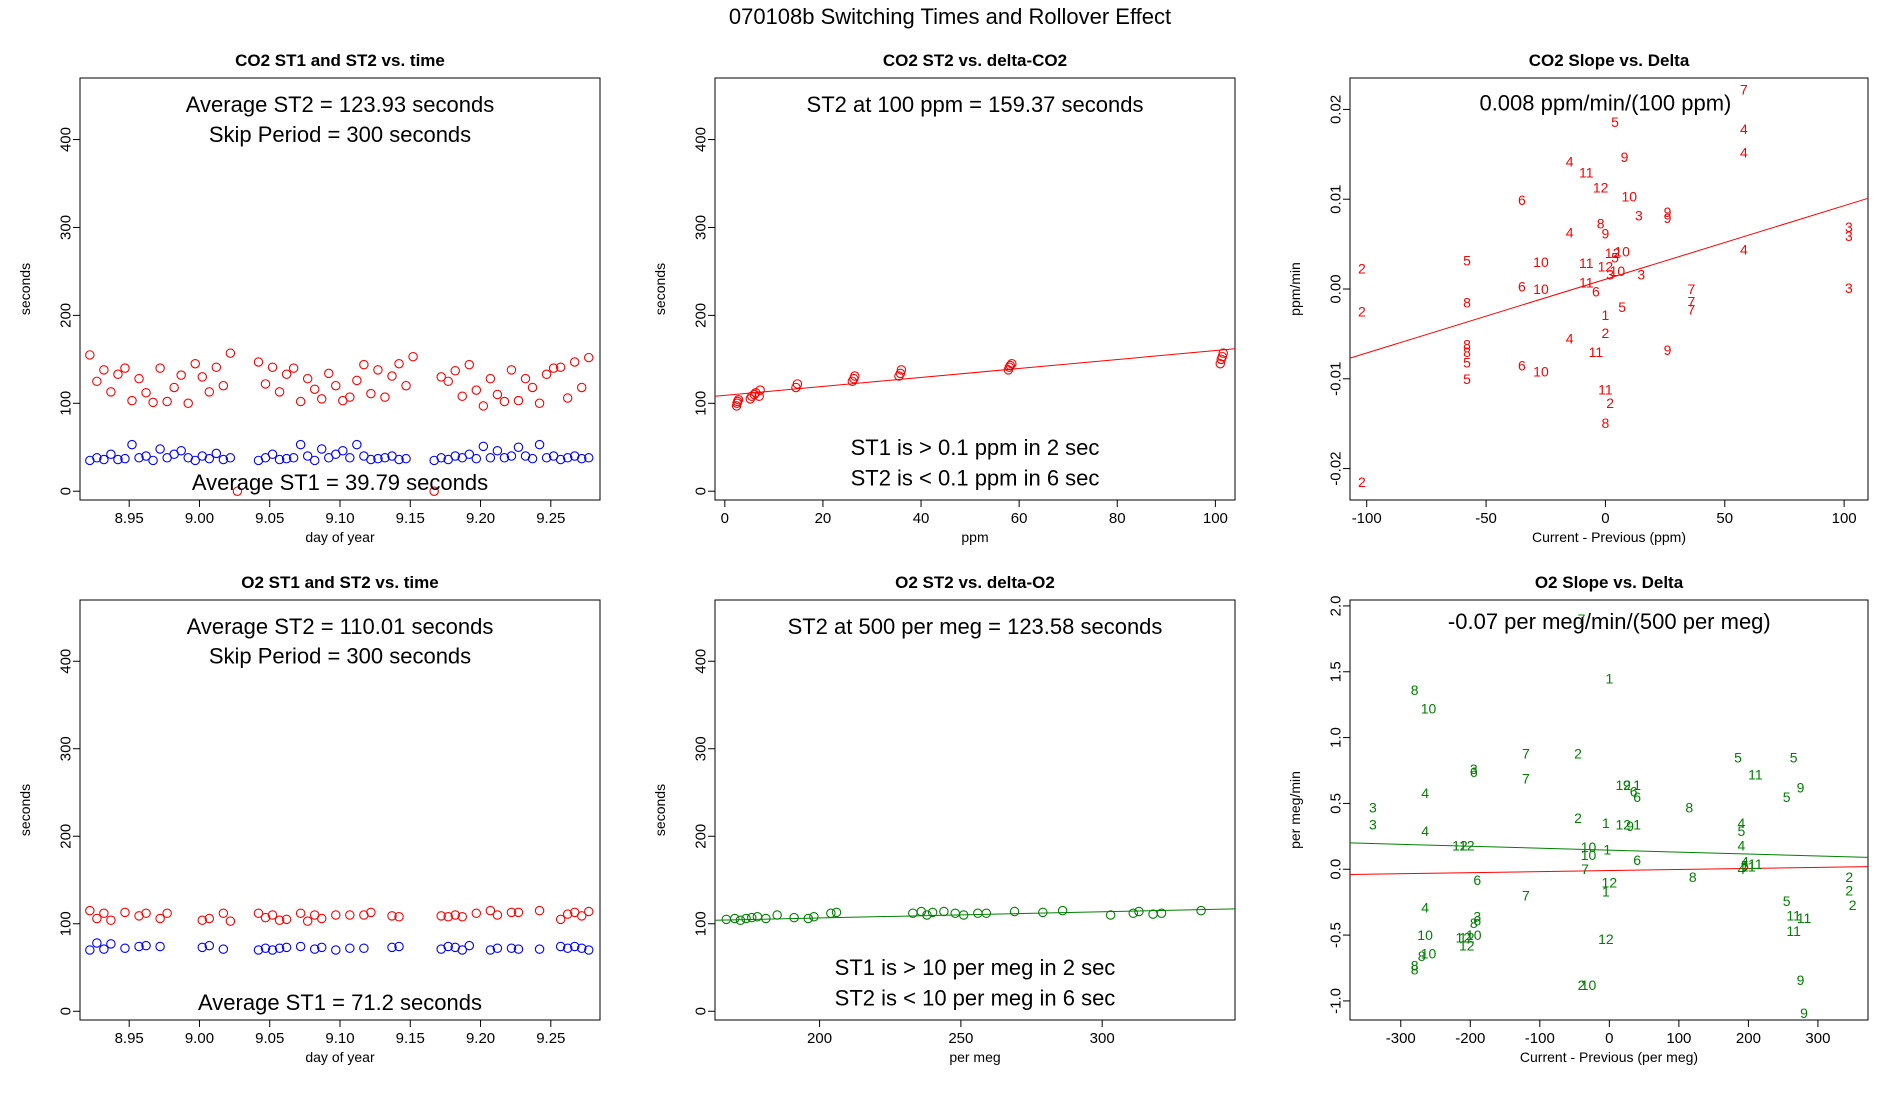 The width and height of the screenshot is (1900, 1100). I want to click on y-axis-label: seconds, so click(25, 810).